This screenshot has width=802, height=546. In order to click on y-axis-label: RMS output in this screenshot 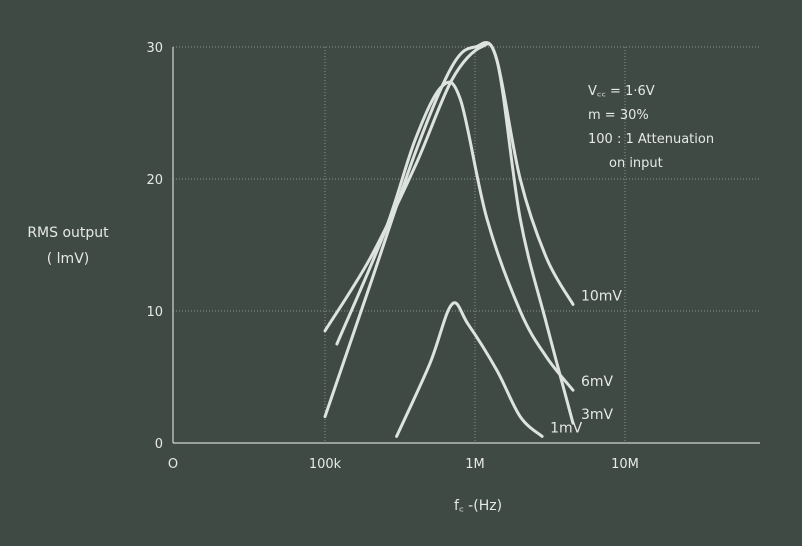, I will do `click(68, 233)`.